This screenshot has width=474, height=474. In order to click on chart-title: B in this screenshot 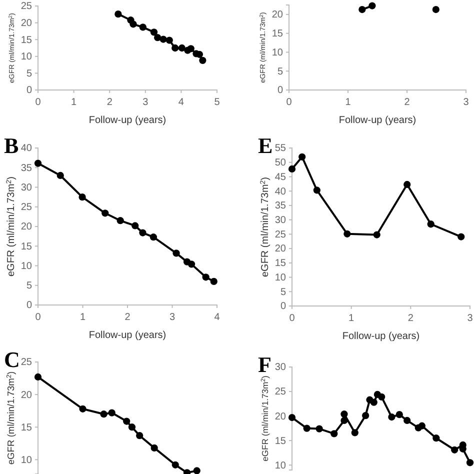, I will do `click(11, 145)`.